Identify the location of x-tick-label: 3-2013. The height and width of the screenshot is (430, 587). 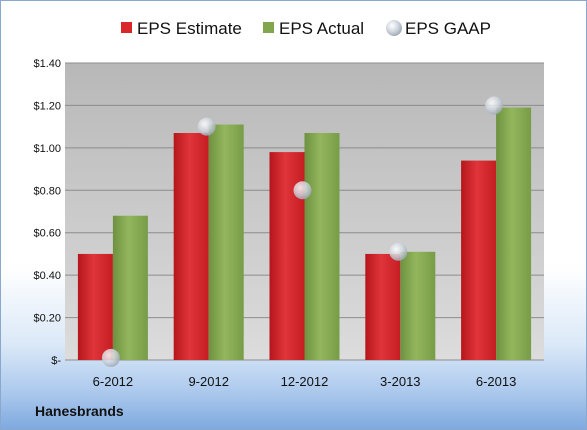
(400, 381).